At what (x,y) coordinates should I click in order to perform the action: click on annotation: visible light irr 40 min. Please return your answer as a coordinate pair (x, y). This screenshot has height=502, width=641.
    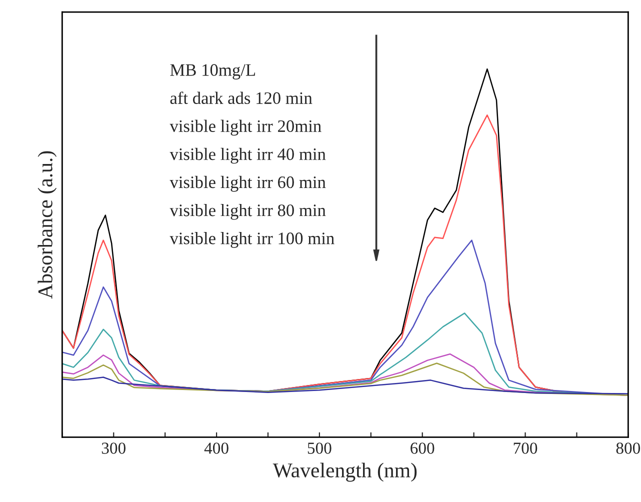
    Looking at the image, I should click on (248, 156).